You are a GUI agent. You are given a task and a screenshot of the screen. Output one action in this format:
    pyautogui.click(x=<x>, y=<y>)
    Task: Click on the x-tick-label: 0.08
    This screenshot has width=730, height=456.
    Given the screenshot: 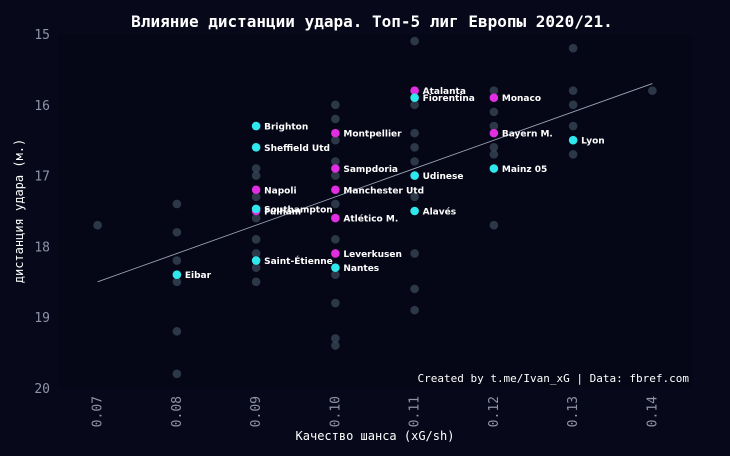 What is the action you would take?
    pyautogui.click(x=177, y=411)
    